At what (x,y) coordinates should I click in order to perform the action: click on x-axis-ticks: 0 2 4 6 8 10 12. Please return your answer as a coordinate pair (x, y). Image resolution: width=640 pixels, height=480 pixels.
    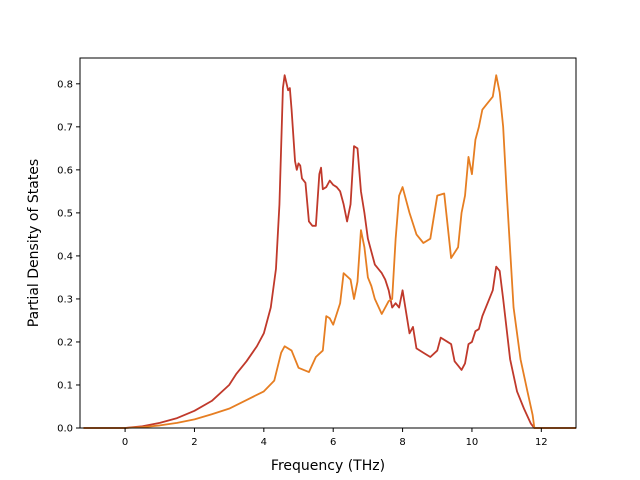
    Looking at the image, I should click on (335, 438).